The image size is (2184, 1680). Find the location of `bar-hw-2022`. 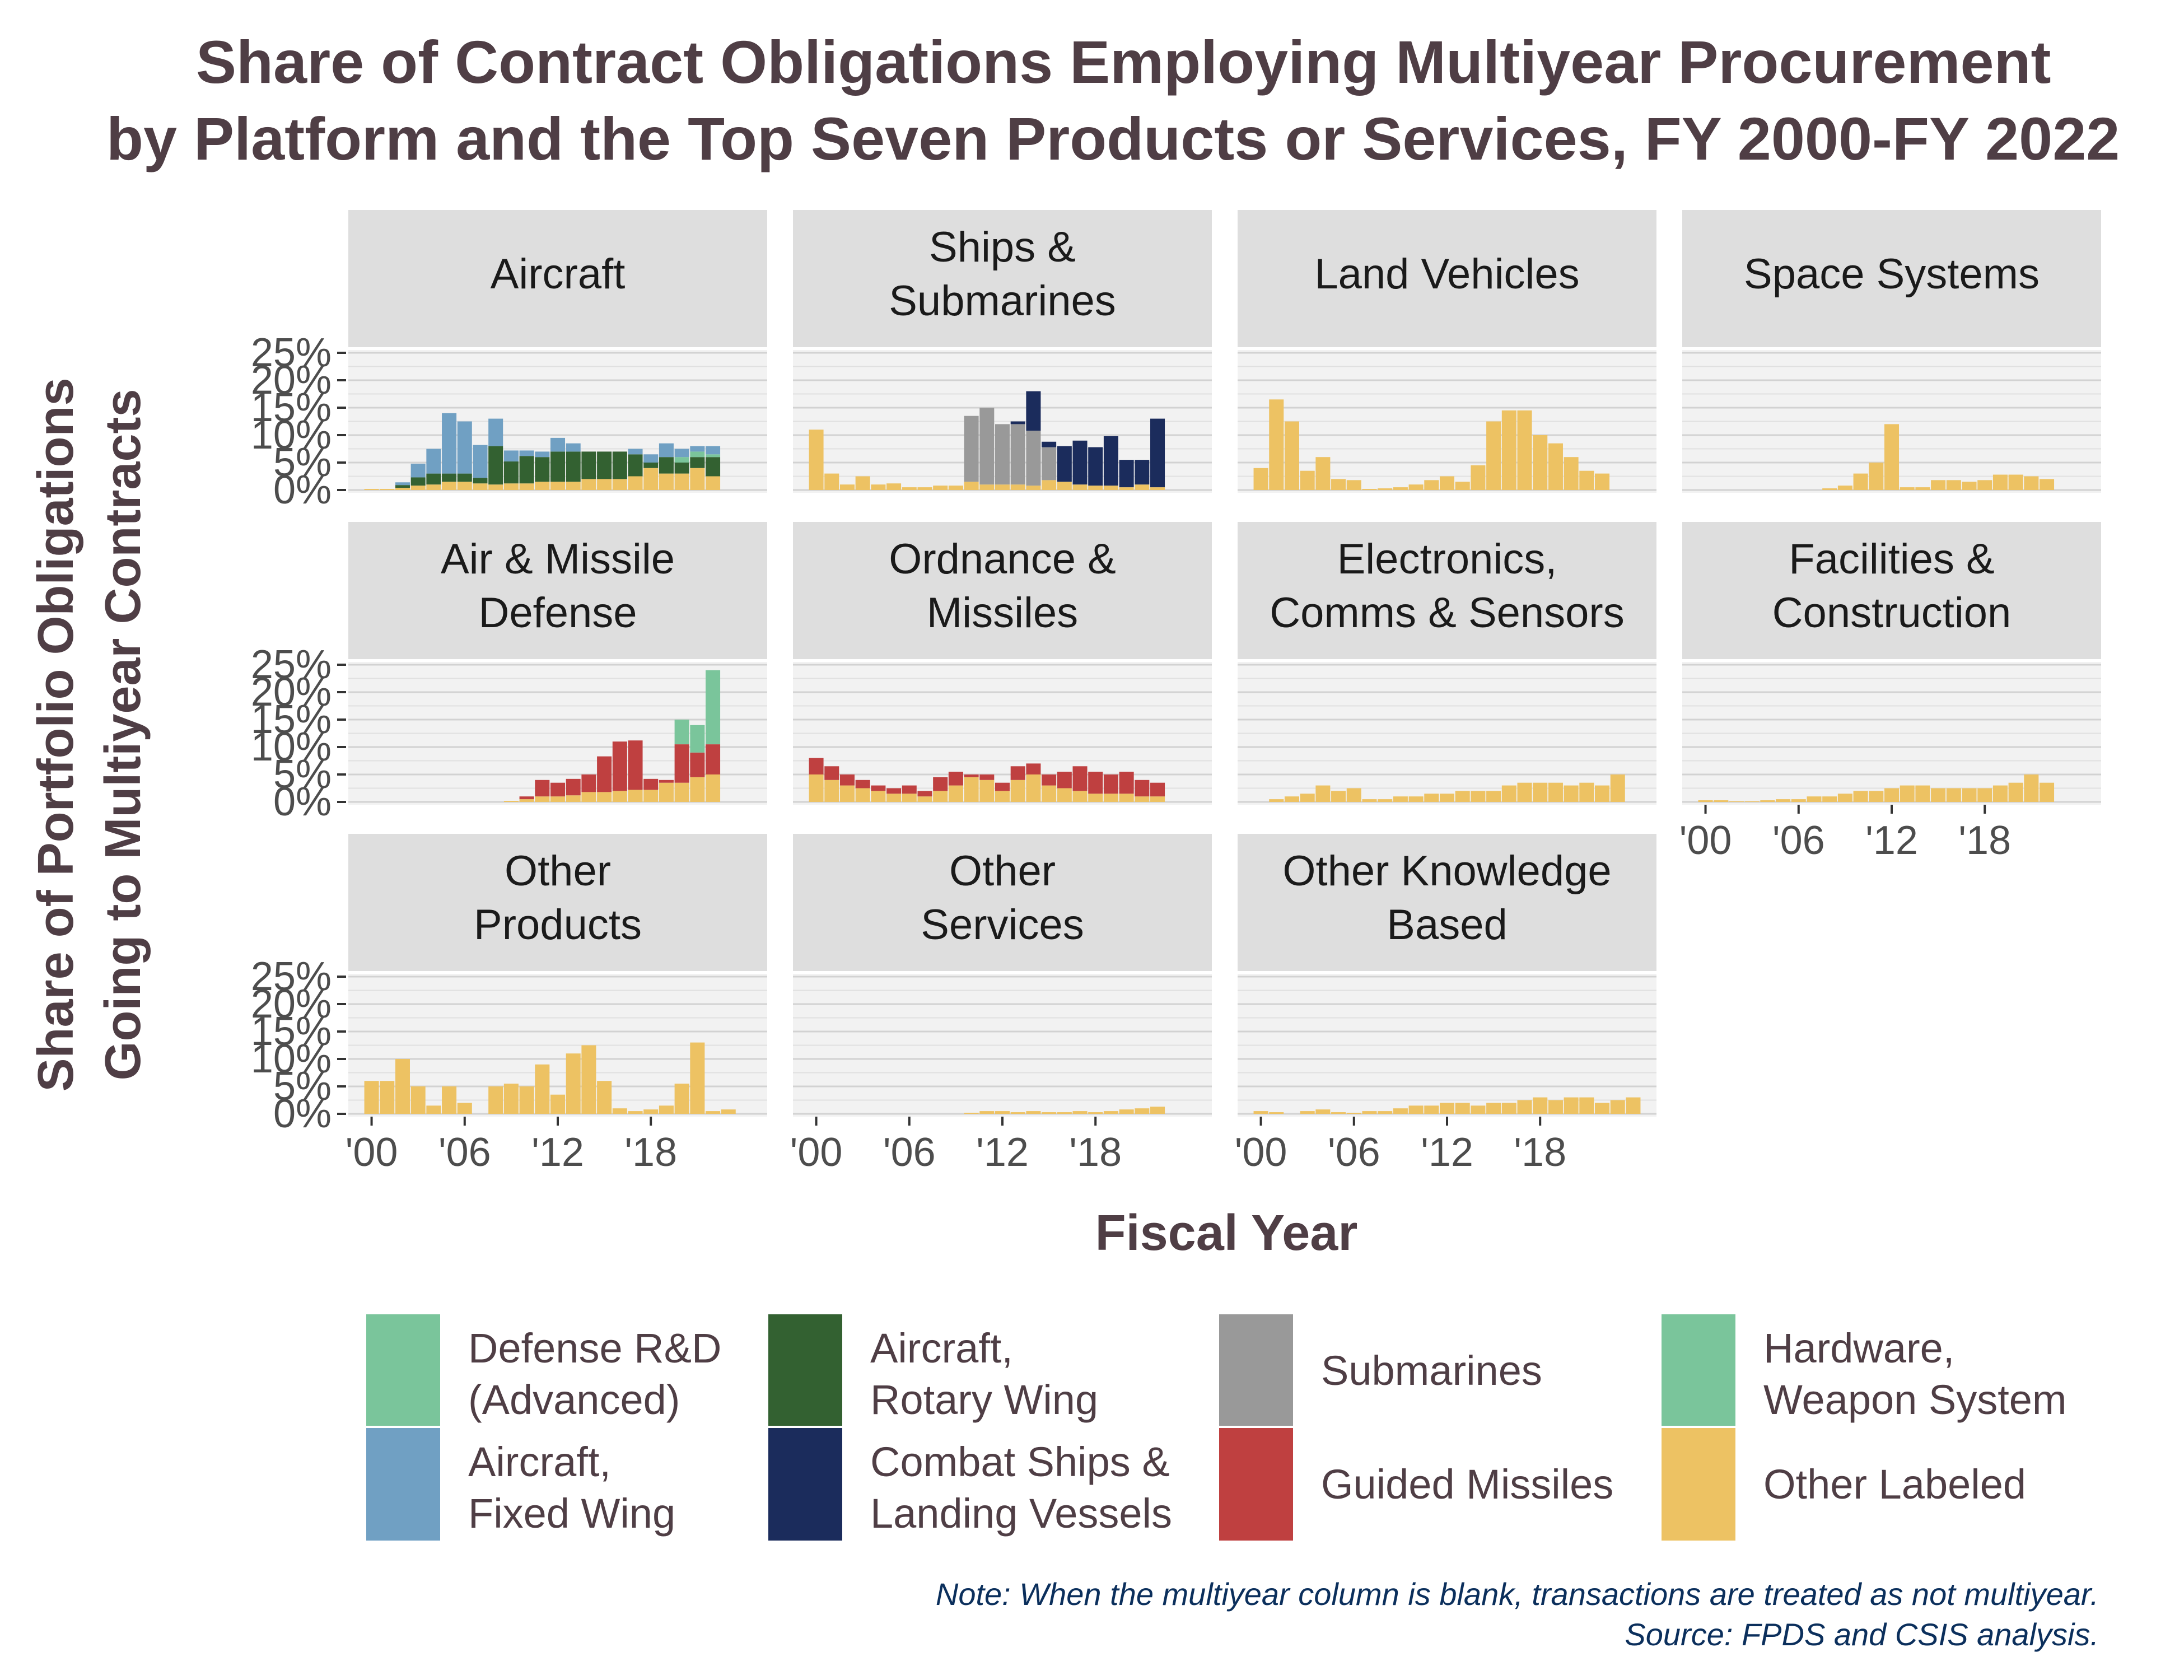

bar-hw-2022 is located at coordinates (714, 707).